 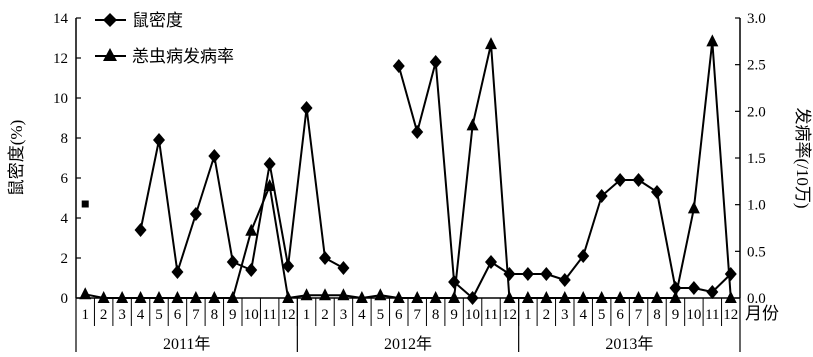 What do you see at coordinates (629, 344) in the screenshot?
I see `x-year-label: 2013年` at bounding box center [629, 344].